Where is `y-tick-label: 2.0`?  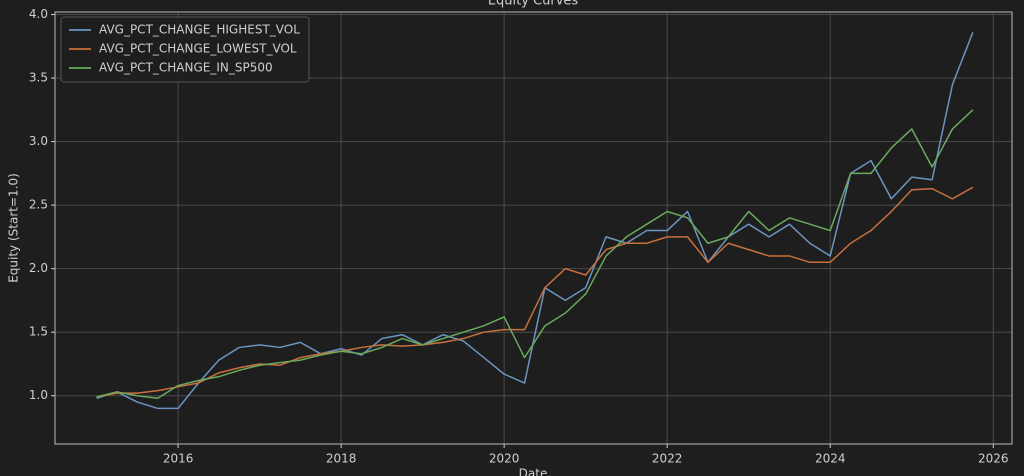
y-tick-label: 2.0 is located at coordinates (38, 268).